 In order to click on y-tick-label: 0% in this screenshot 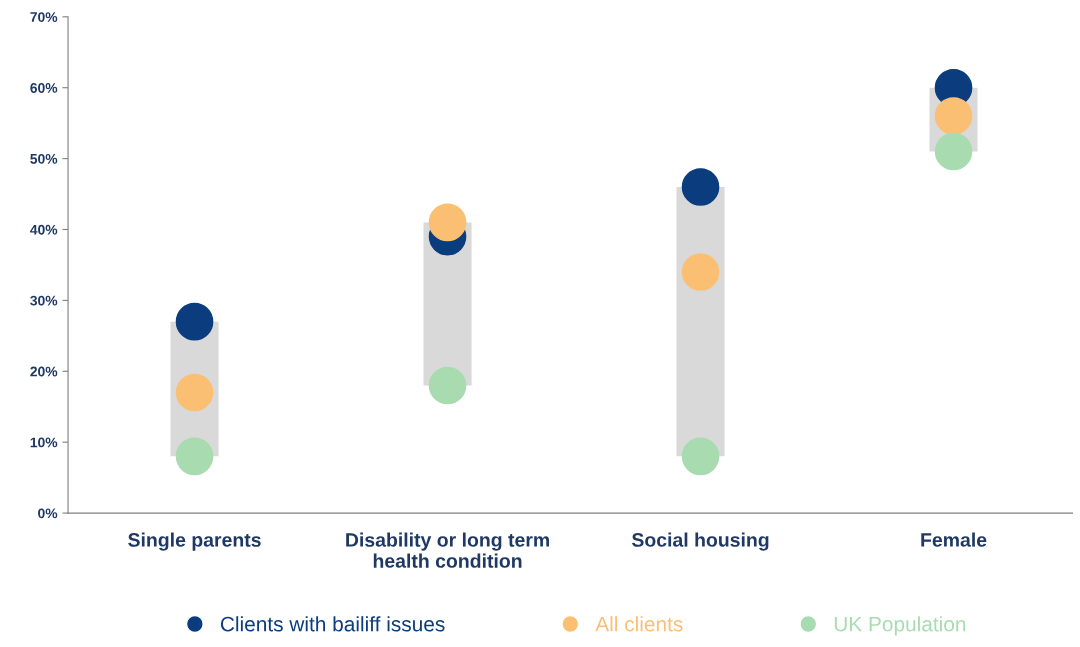, I will do `click(48, 513)`.